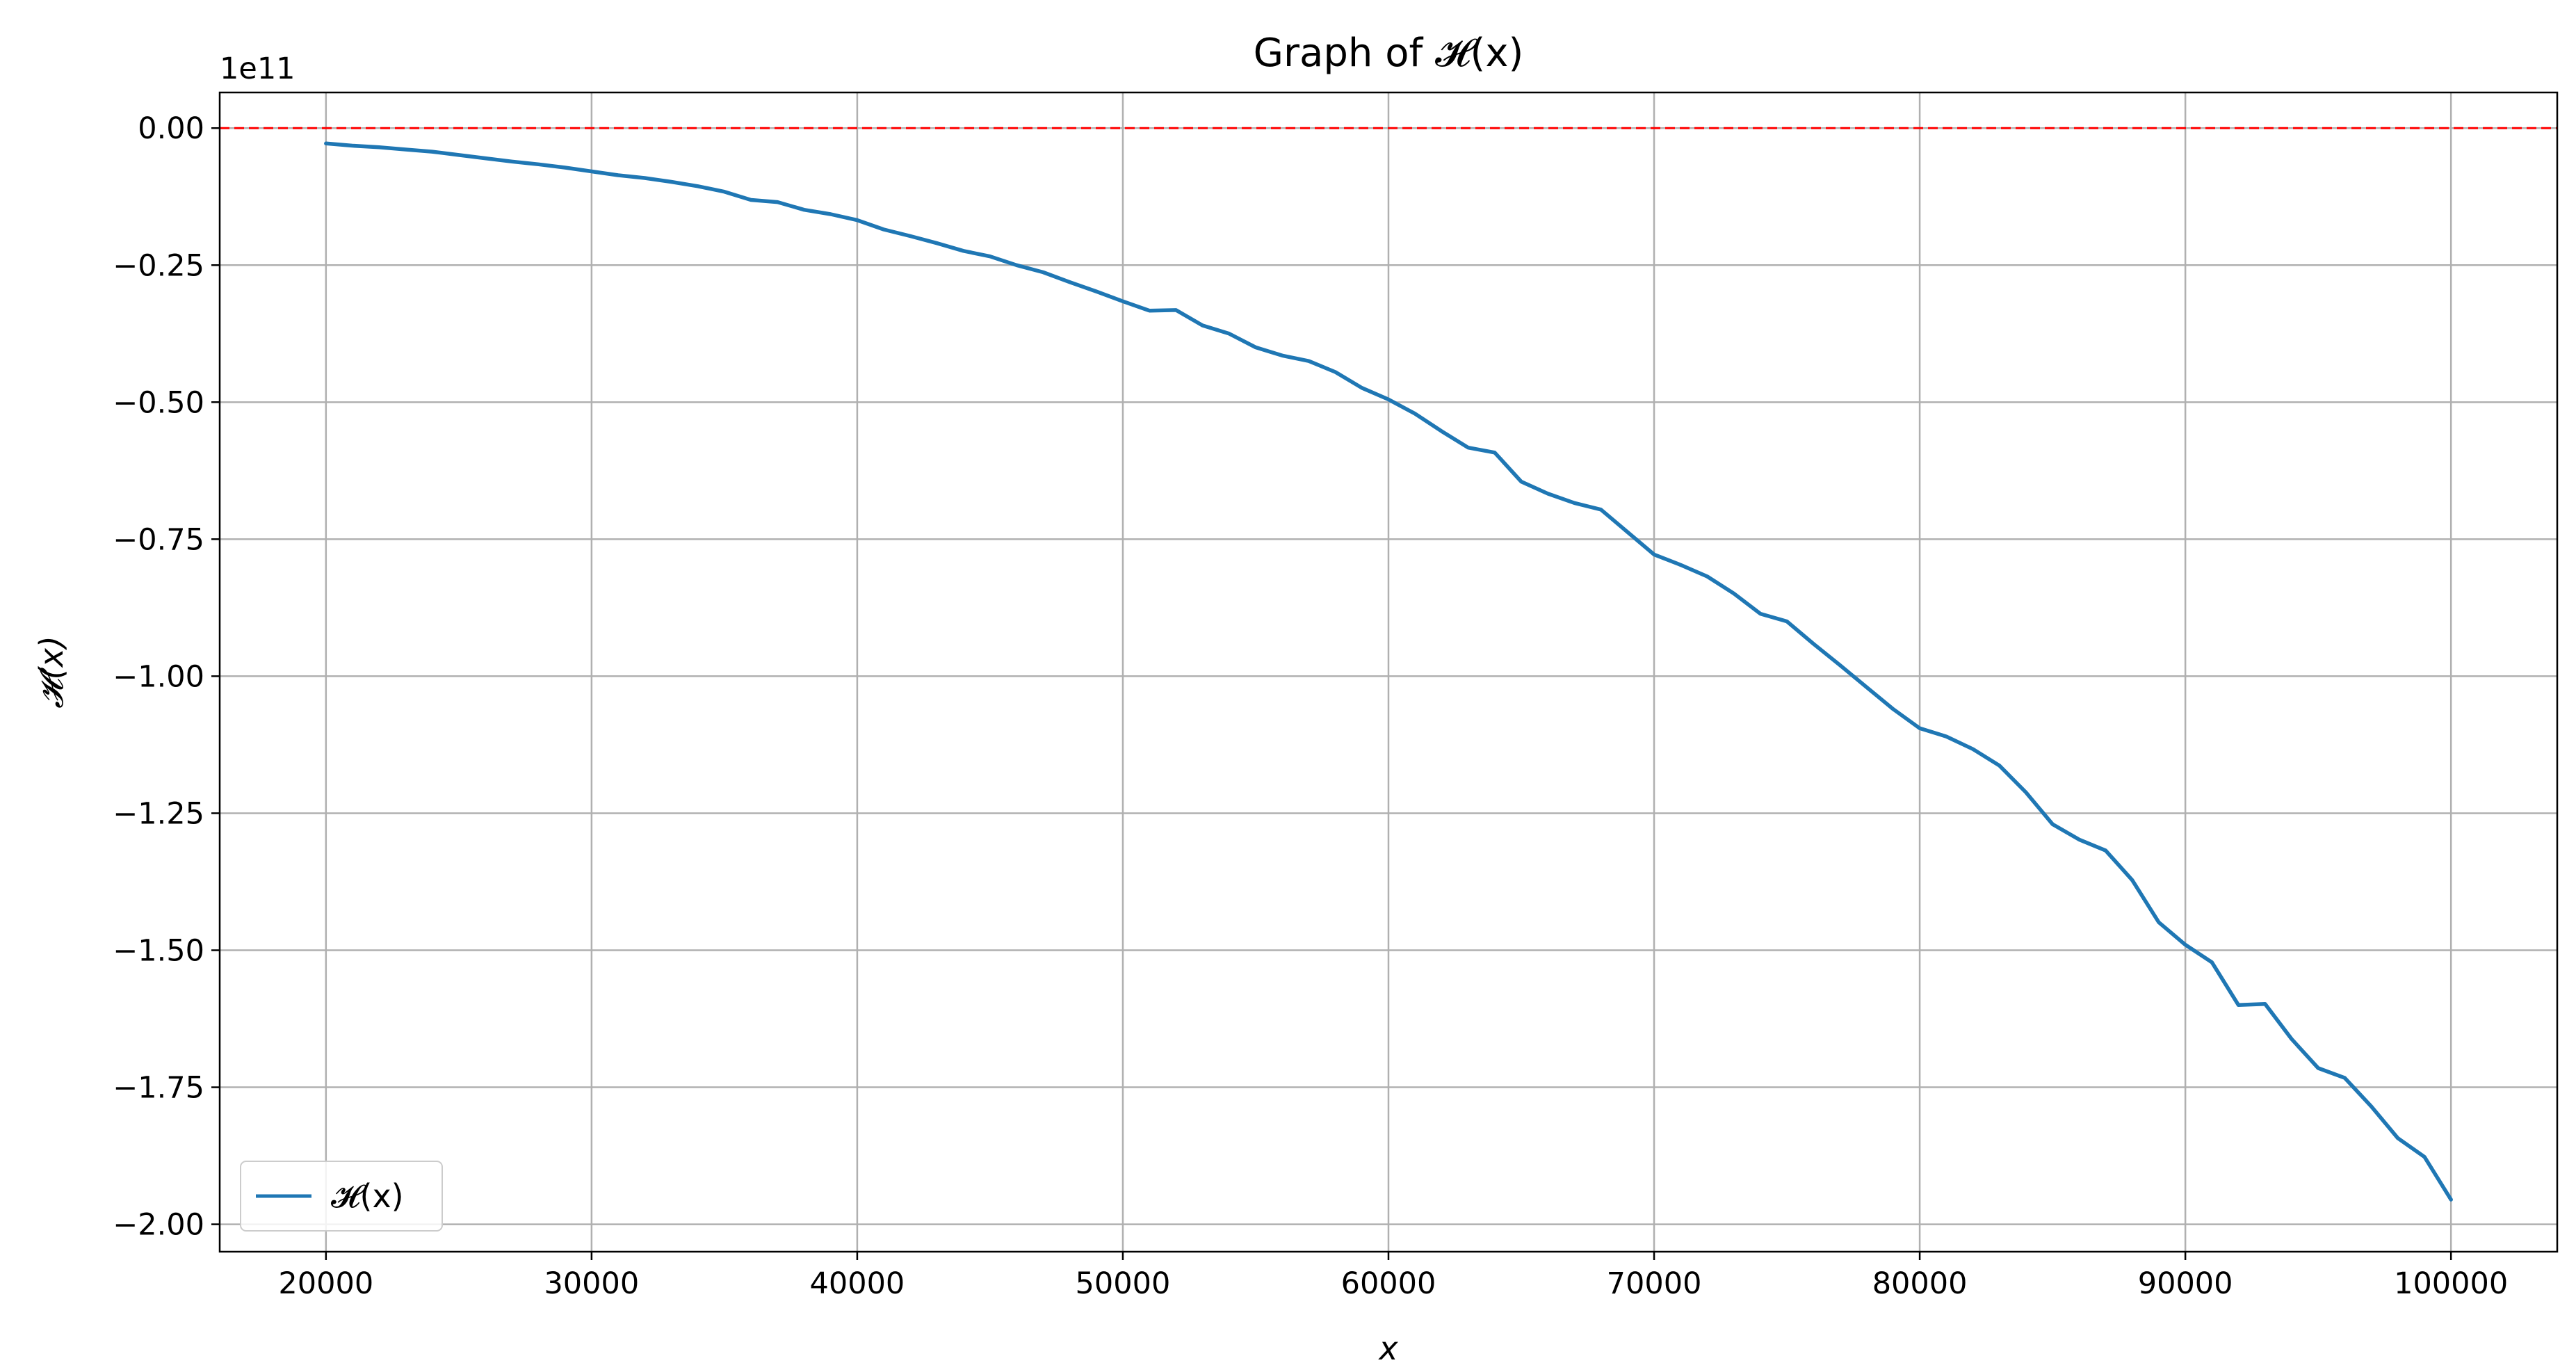 This screenshot has height=1372, width=2576. I want to click on x-tick-label: 90000, so click(2185, 1283).